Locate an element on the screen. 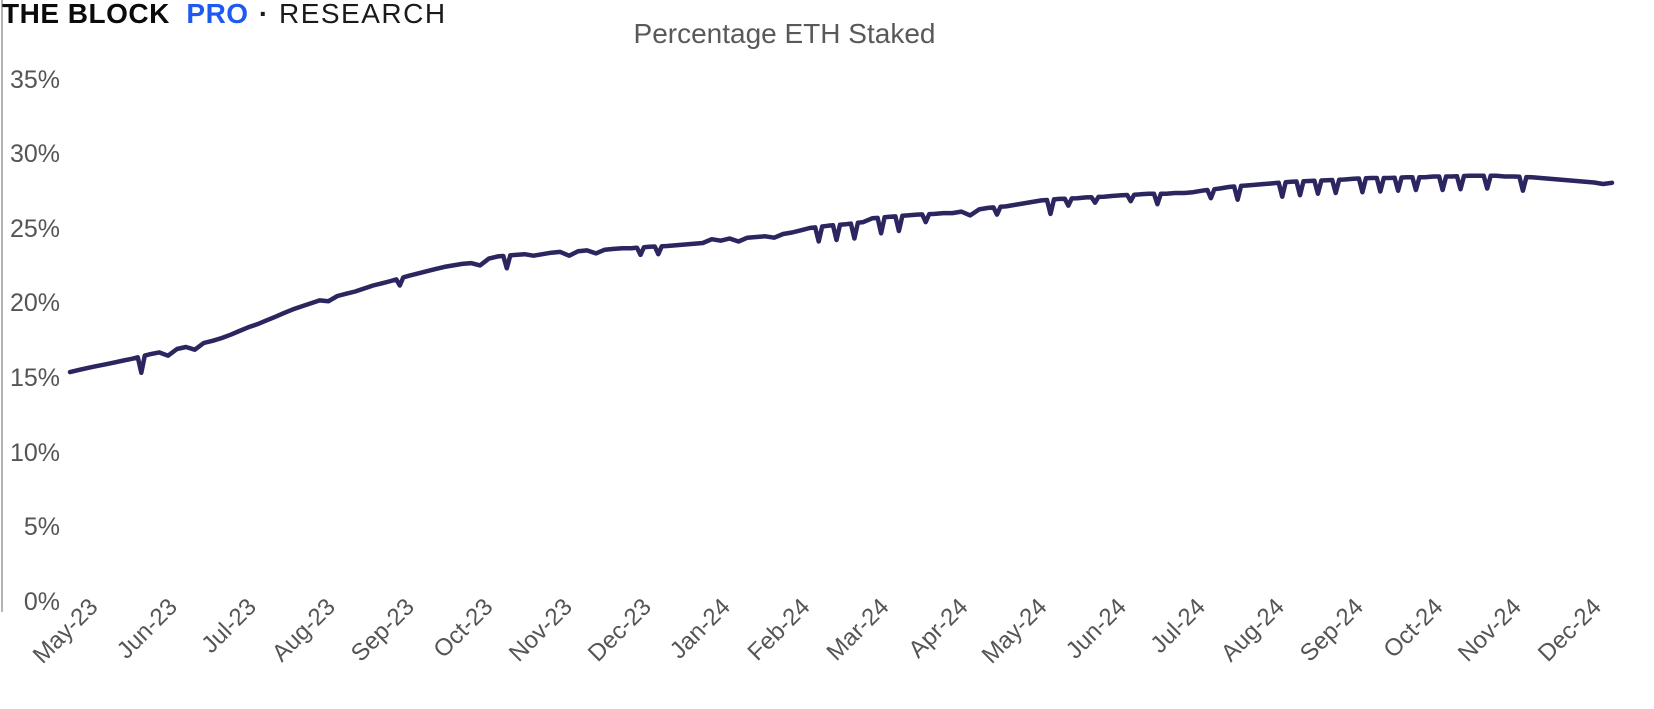 The image size is (1654, 709). logo-pro: PRO is located at coordinates (217, 14).